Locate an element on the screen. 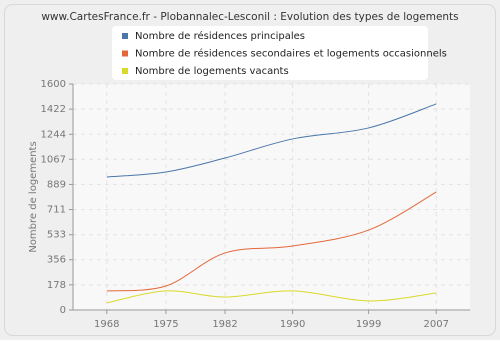 The image size is (500, 344). x-tick-label: 1990 is located at coordinates (292, 324).